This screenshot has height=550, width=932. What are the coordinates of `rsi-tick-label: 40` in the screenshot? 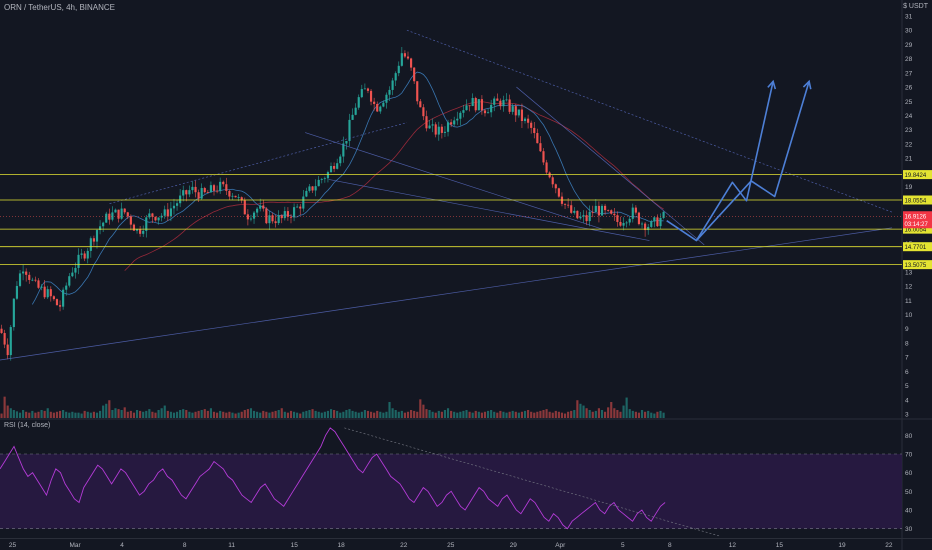 It's located at (909, 511).